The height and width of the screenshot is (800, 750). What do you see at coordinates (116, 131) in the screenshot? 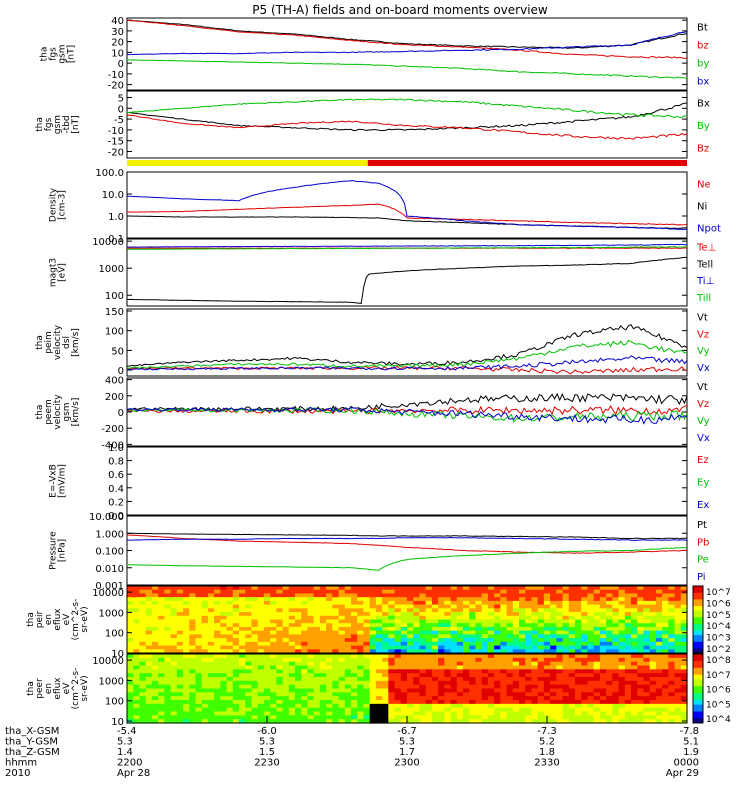
I see `y-tick-label: -10` at bounding box center [116, 131].